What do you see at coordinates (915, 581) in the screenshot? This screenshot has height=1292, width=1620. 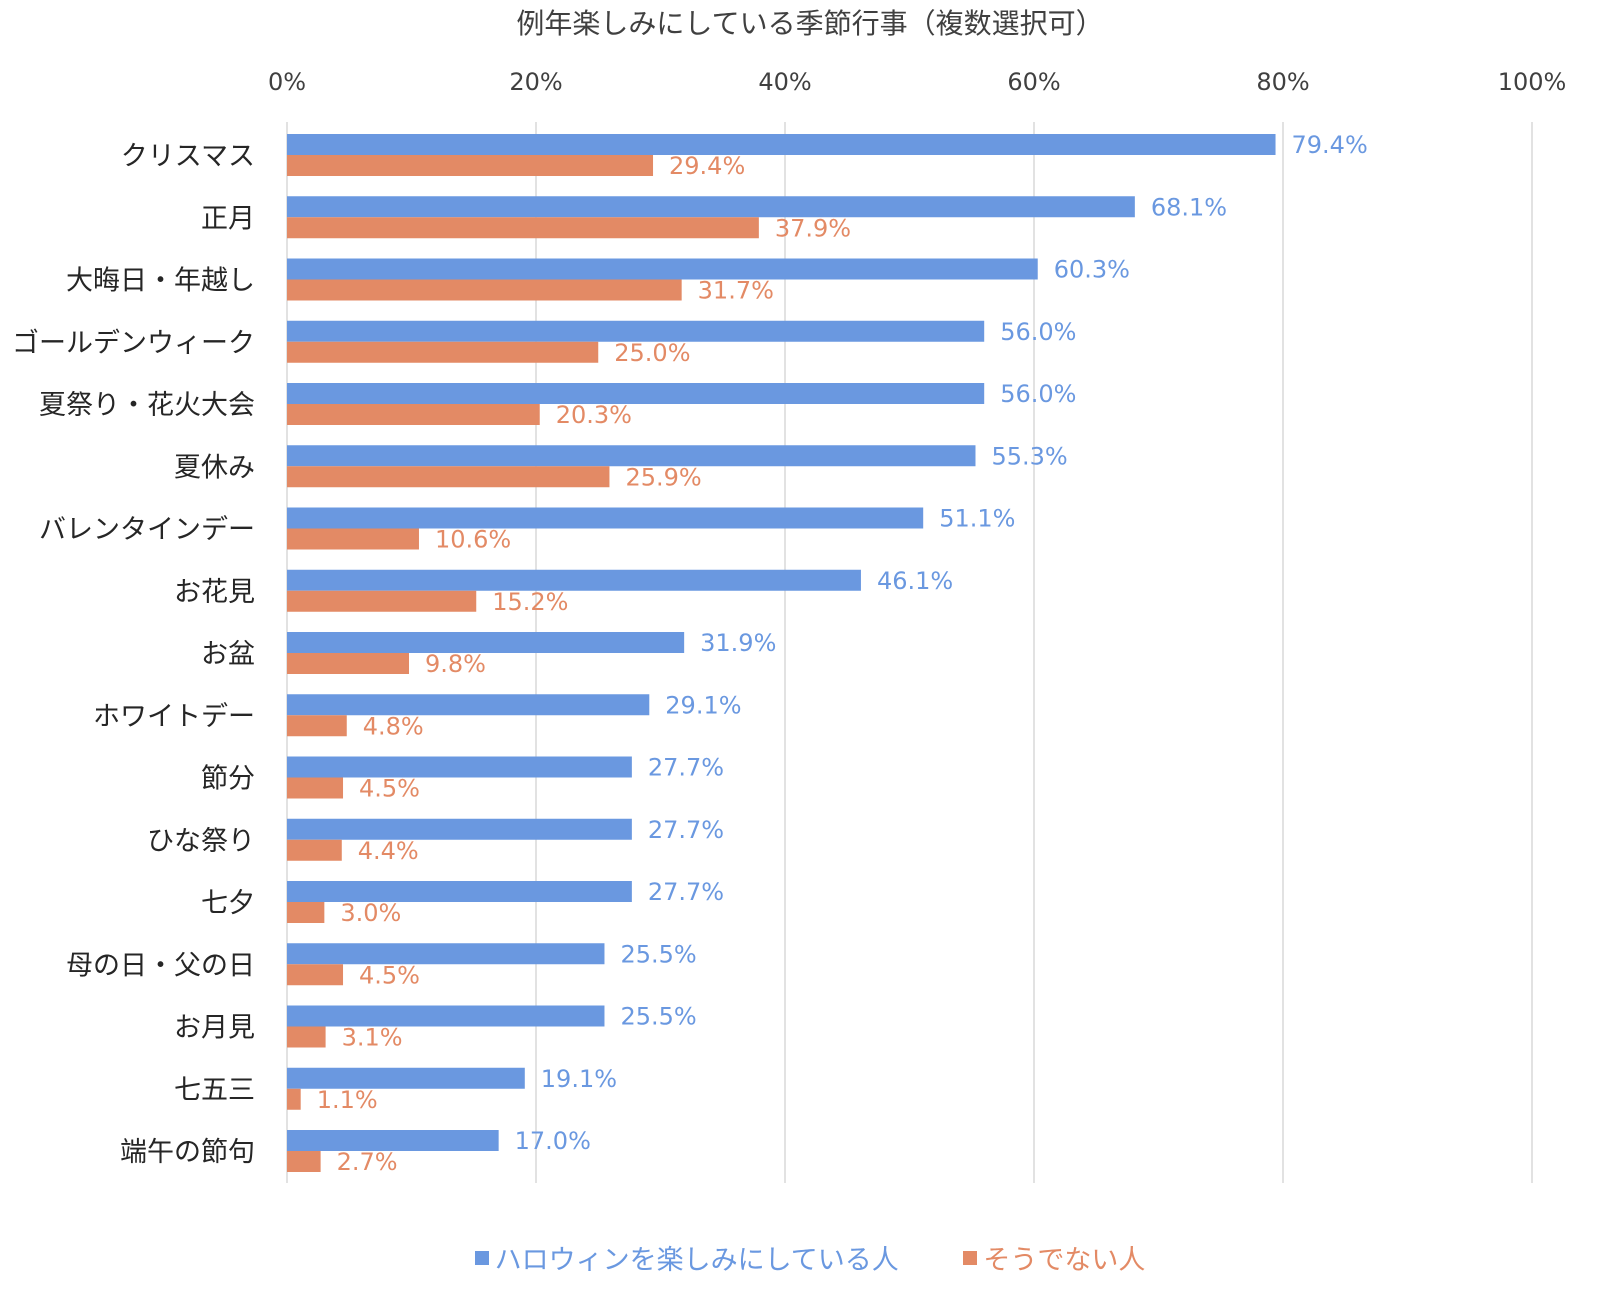 I see `data-label-halloween: 46.1%` at bounding box center [915, 581].